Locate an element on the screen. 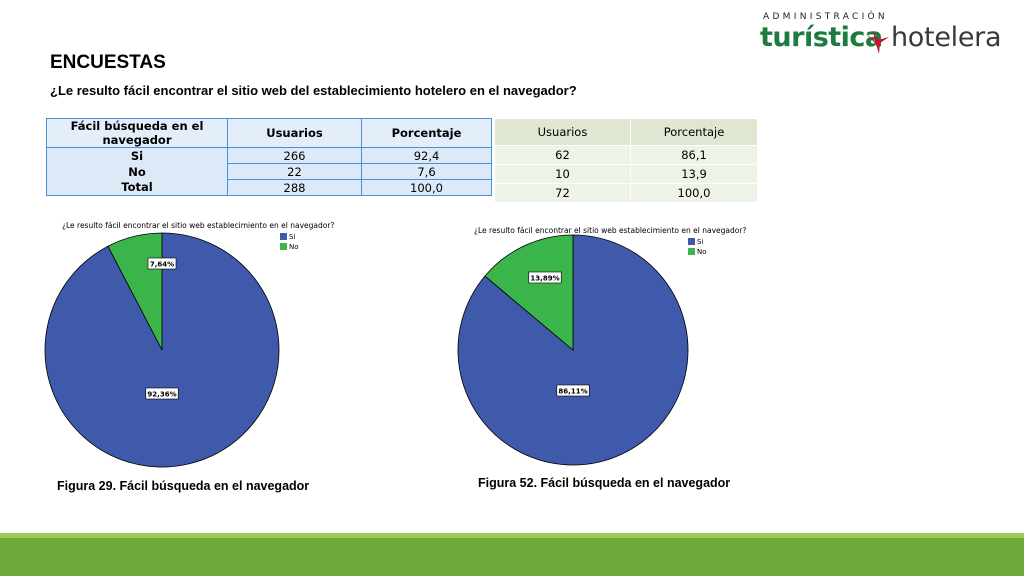 Image resolution: width=1024 pixels, height=576 pixels. logo-top-text: ADMINISTRACIÓN is located at coordinates (825, 17).